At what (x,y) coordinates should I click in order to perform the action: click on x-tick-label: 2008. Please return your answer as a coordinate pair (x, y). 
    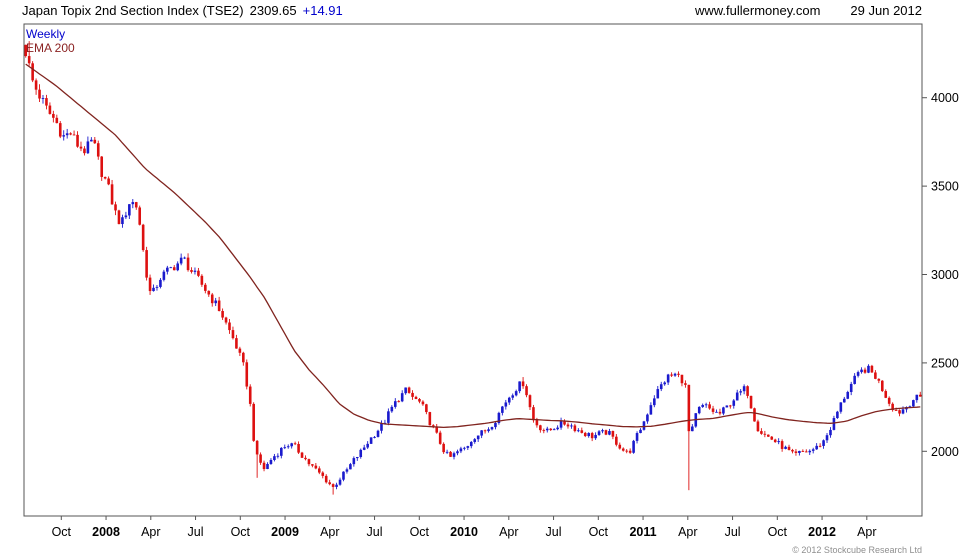
    Looking at the image, I should click on (106, 532).